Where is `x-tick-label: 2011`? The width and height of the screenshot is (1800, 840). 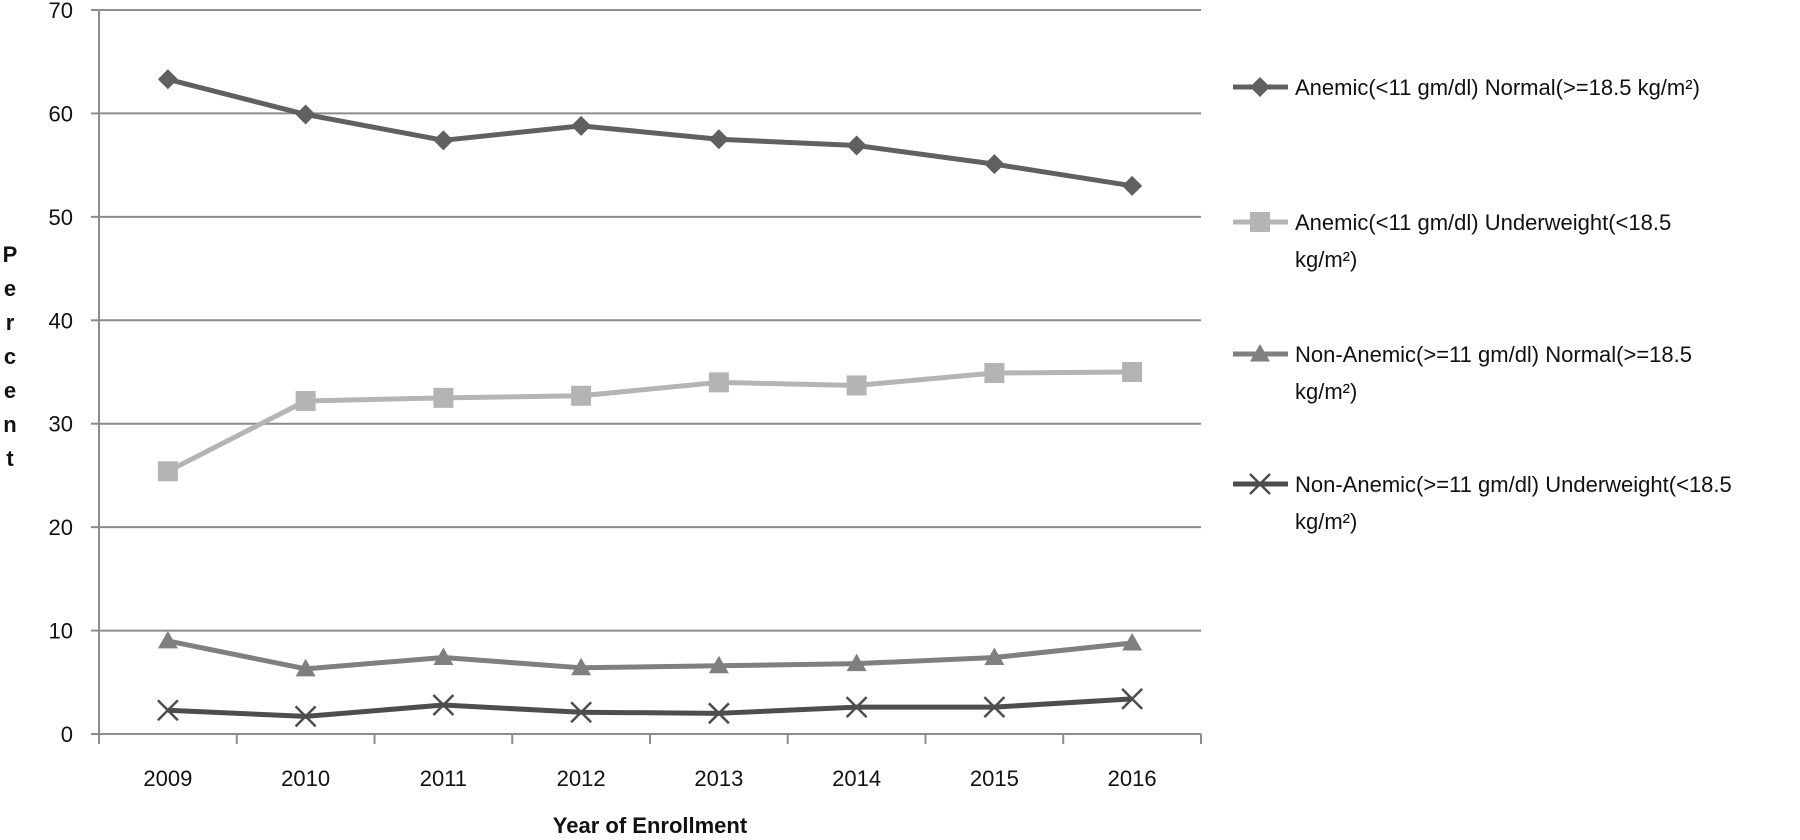 x-tick-label: 2011 is located at coordinates (443, 778).